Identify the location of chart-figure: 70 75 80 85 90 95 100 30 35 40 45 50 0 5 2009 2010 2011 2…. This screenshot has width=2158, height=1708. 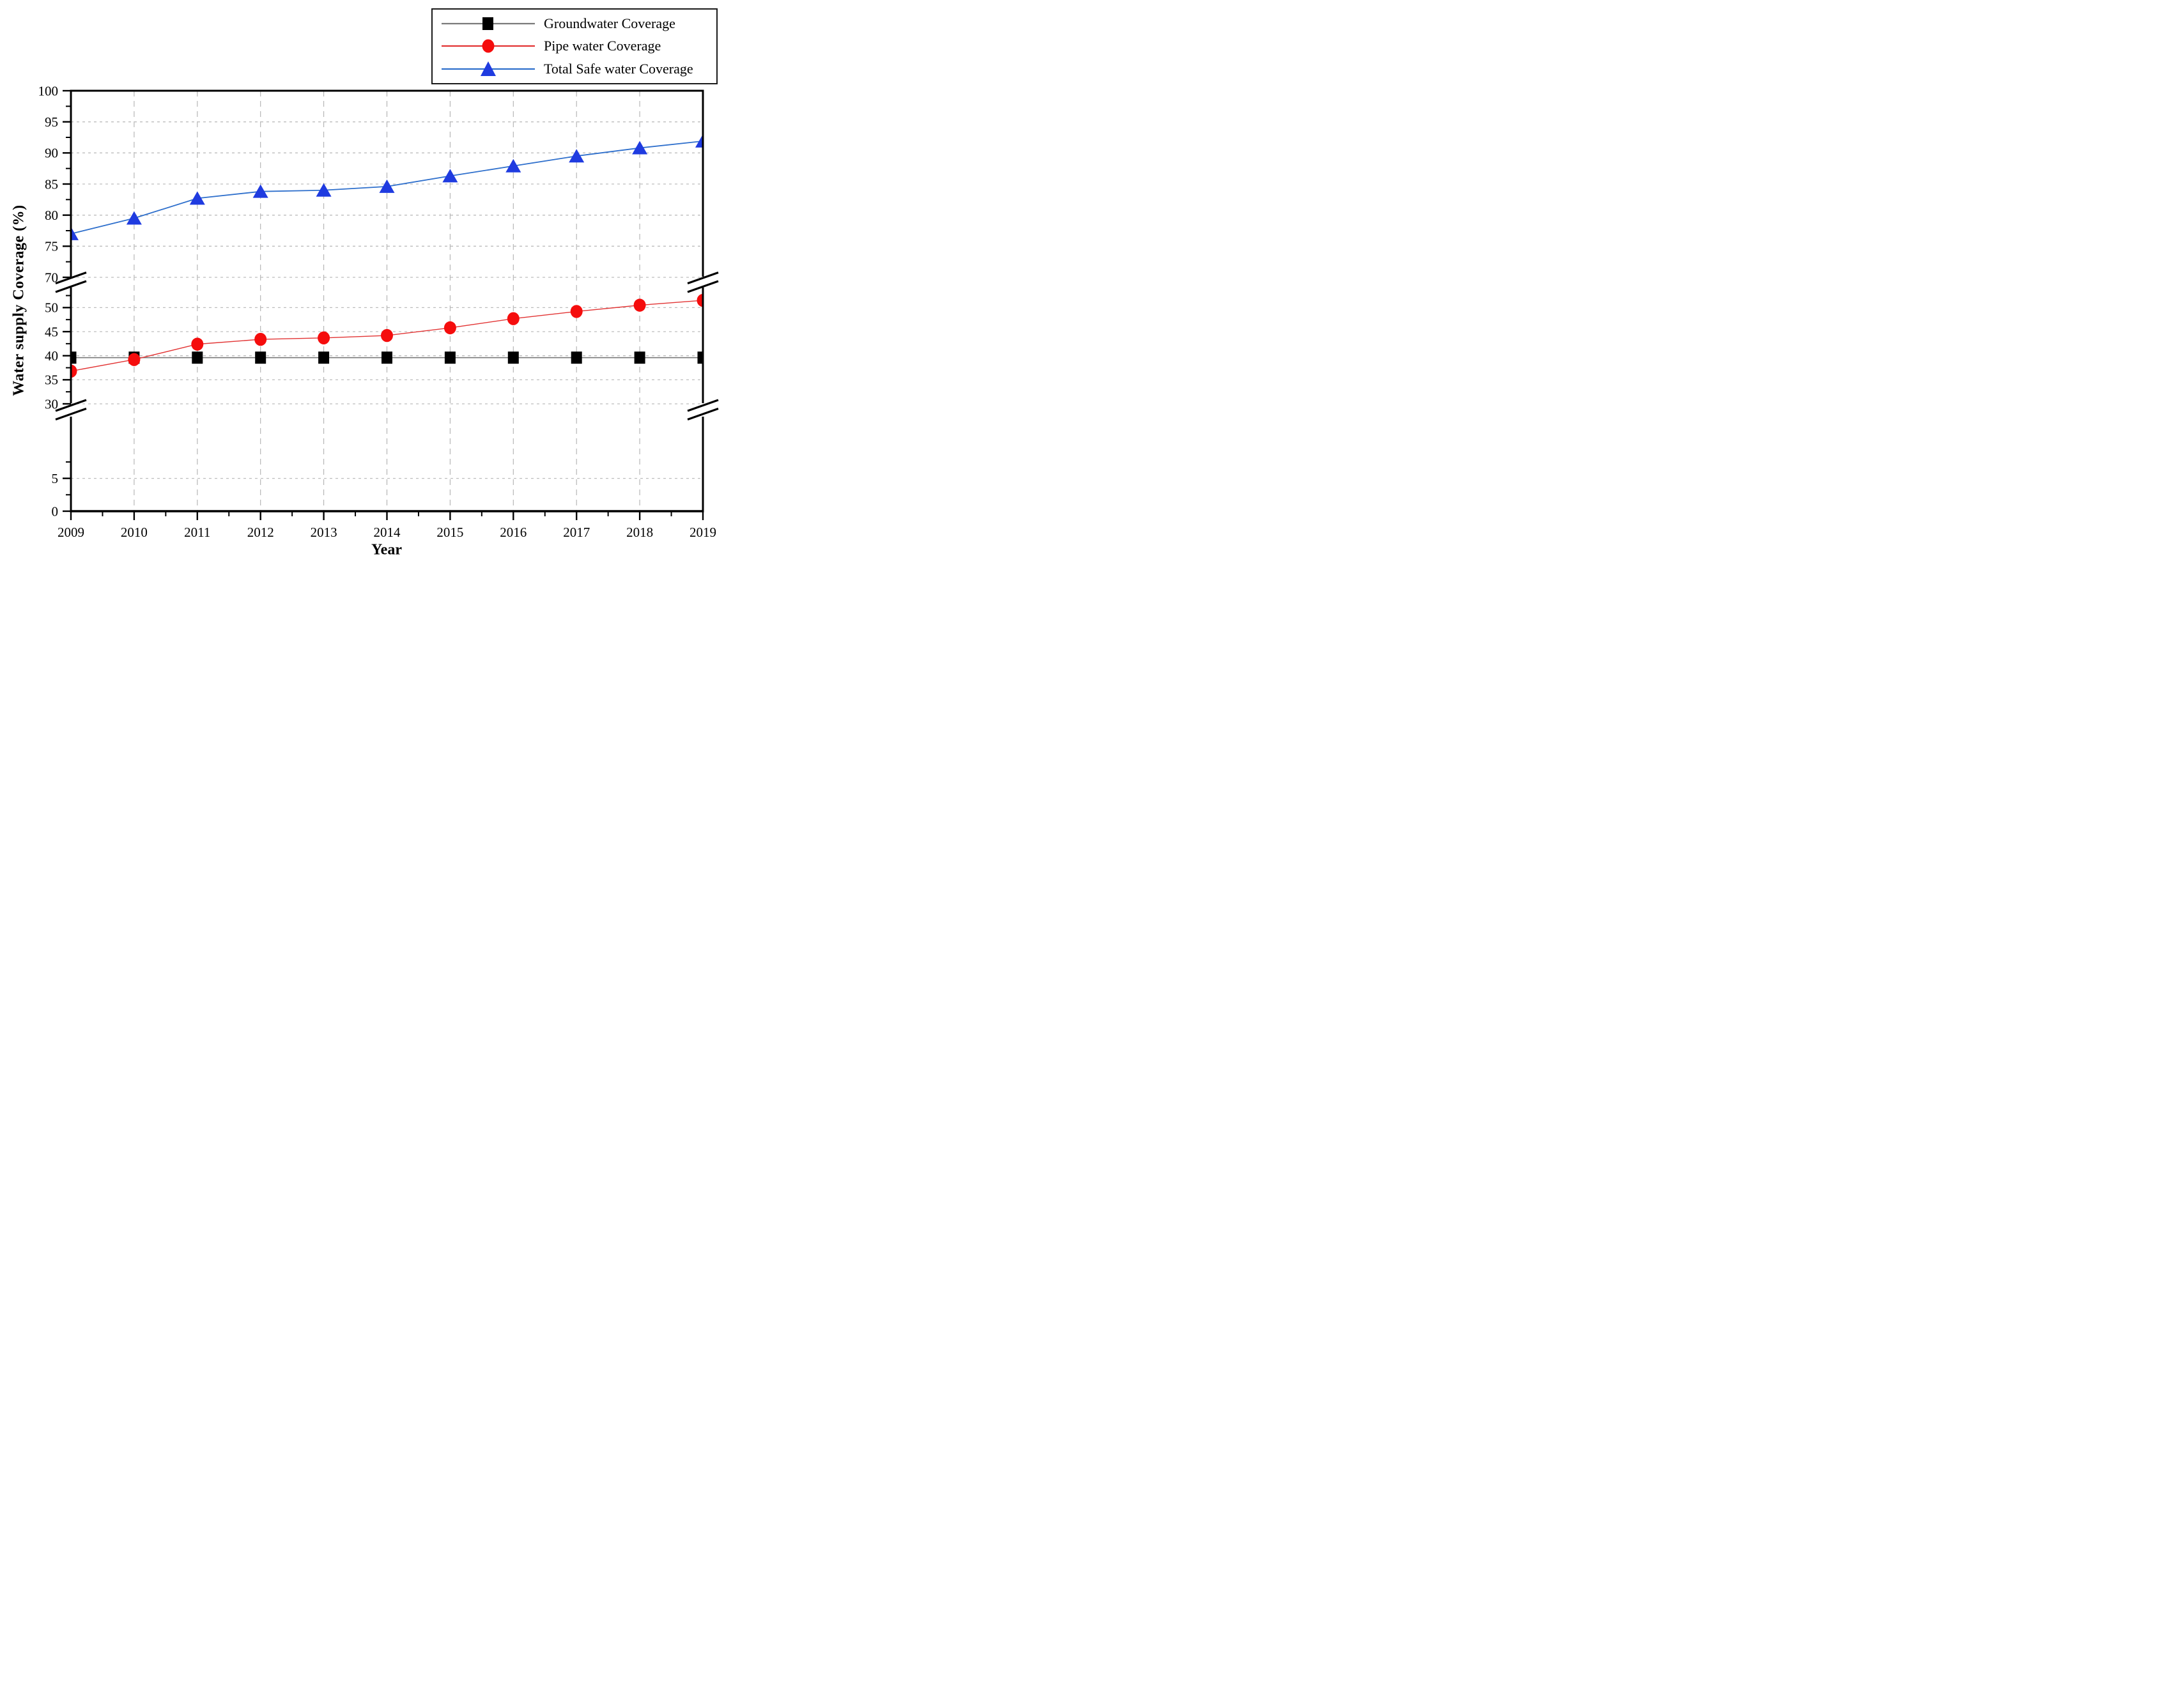
(360, 285).